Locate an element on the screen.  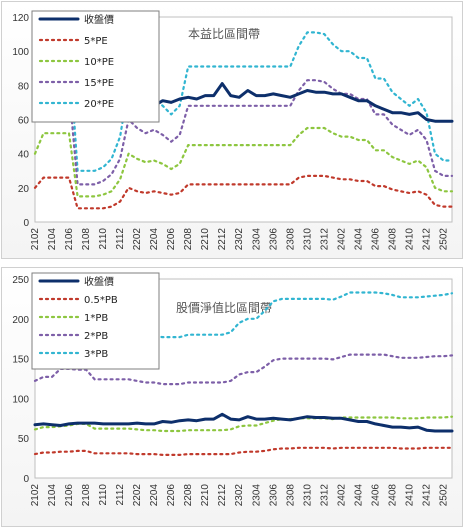
y-tick-label: 150 is located at coordinates (20, 360).